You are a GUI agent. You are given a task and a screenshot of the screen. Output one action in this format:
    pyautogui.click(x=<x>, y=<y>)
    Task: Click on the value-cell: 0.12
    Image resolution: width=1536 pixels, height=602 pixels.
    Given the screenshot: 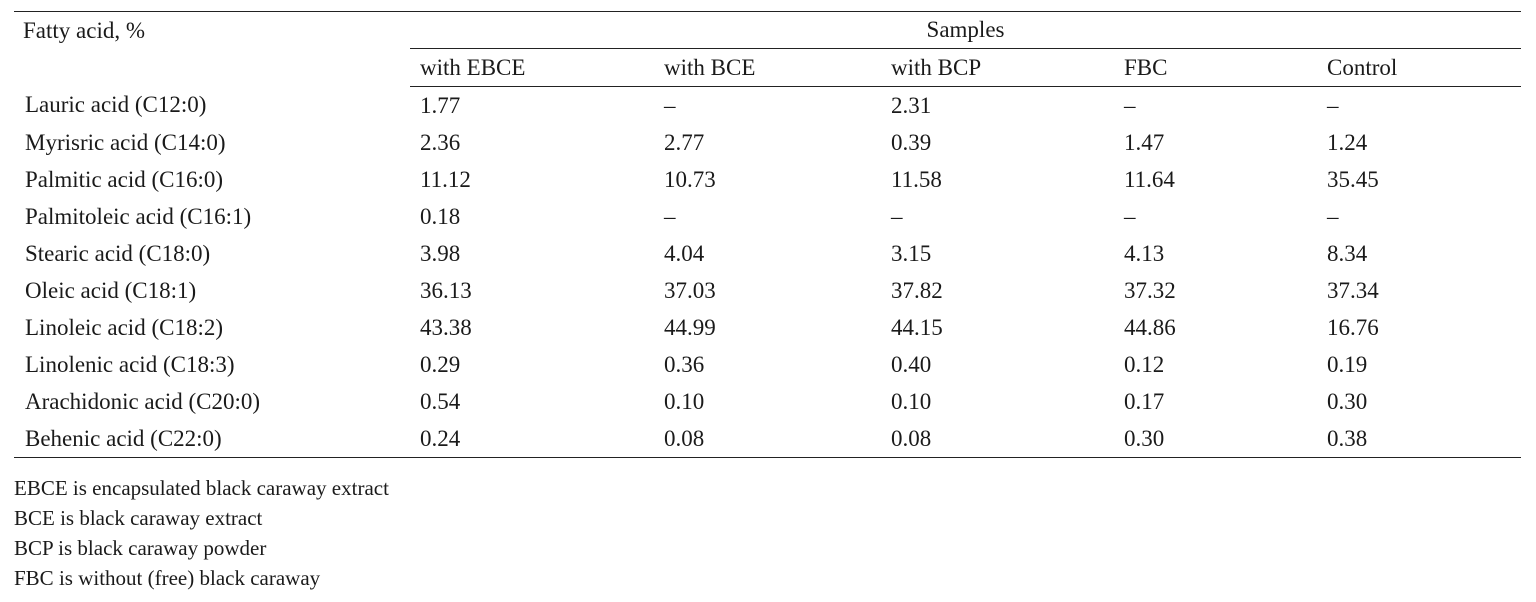 What is the action you would take?
    pyautogui.click(x=1144, y=364)
    